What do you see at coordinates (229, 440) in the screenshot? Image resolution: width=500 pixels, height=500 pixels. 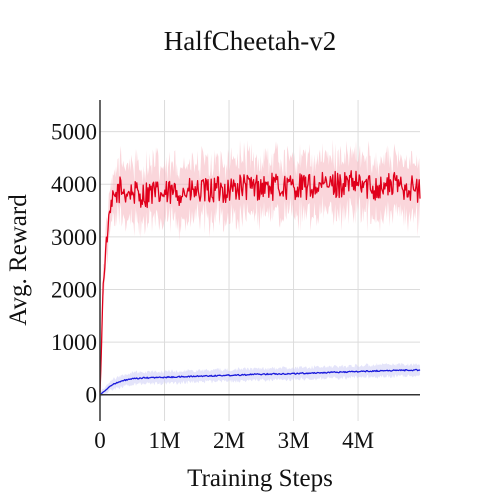 I see `x-tick-label: 2M` at bounding box center [229, 440].